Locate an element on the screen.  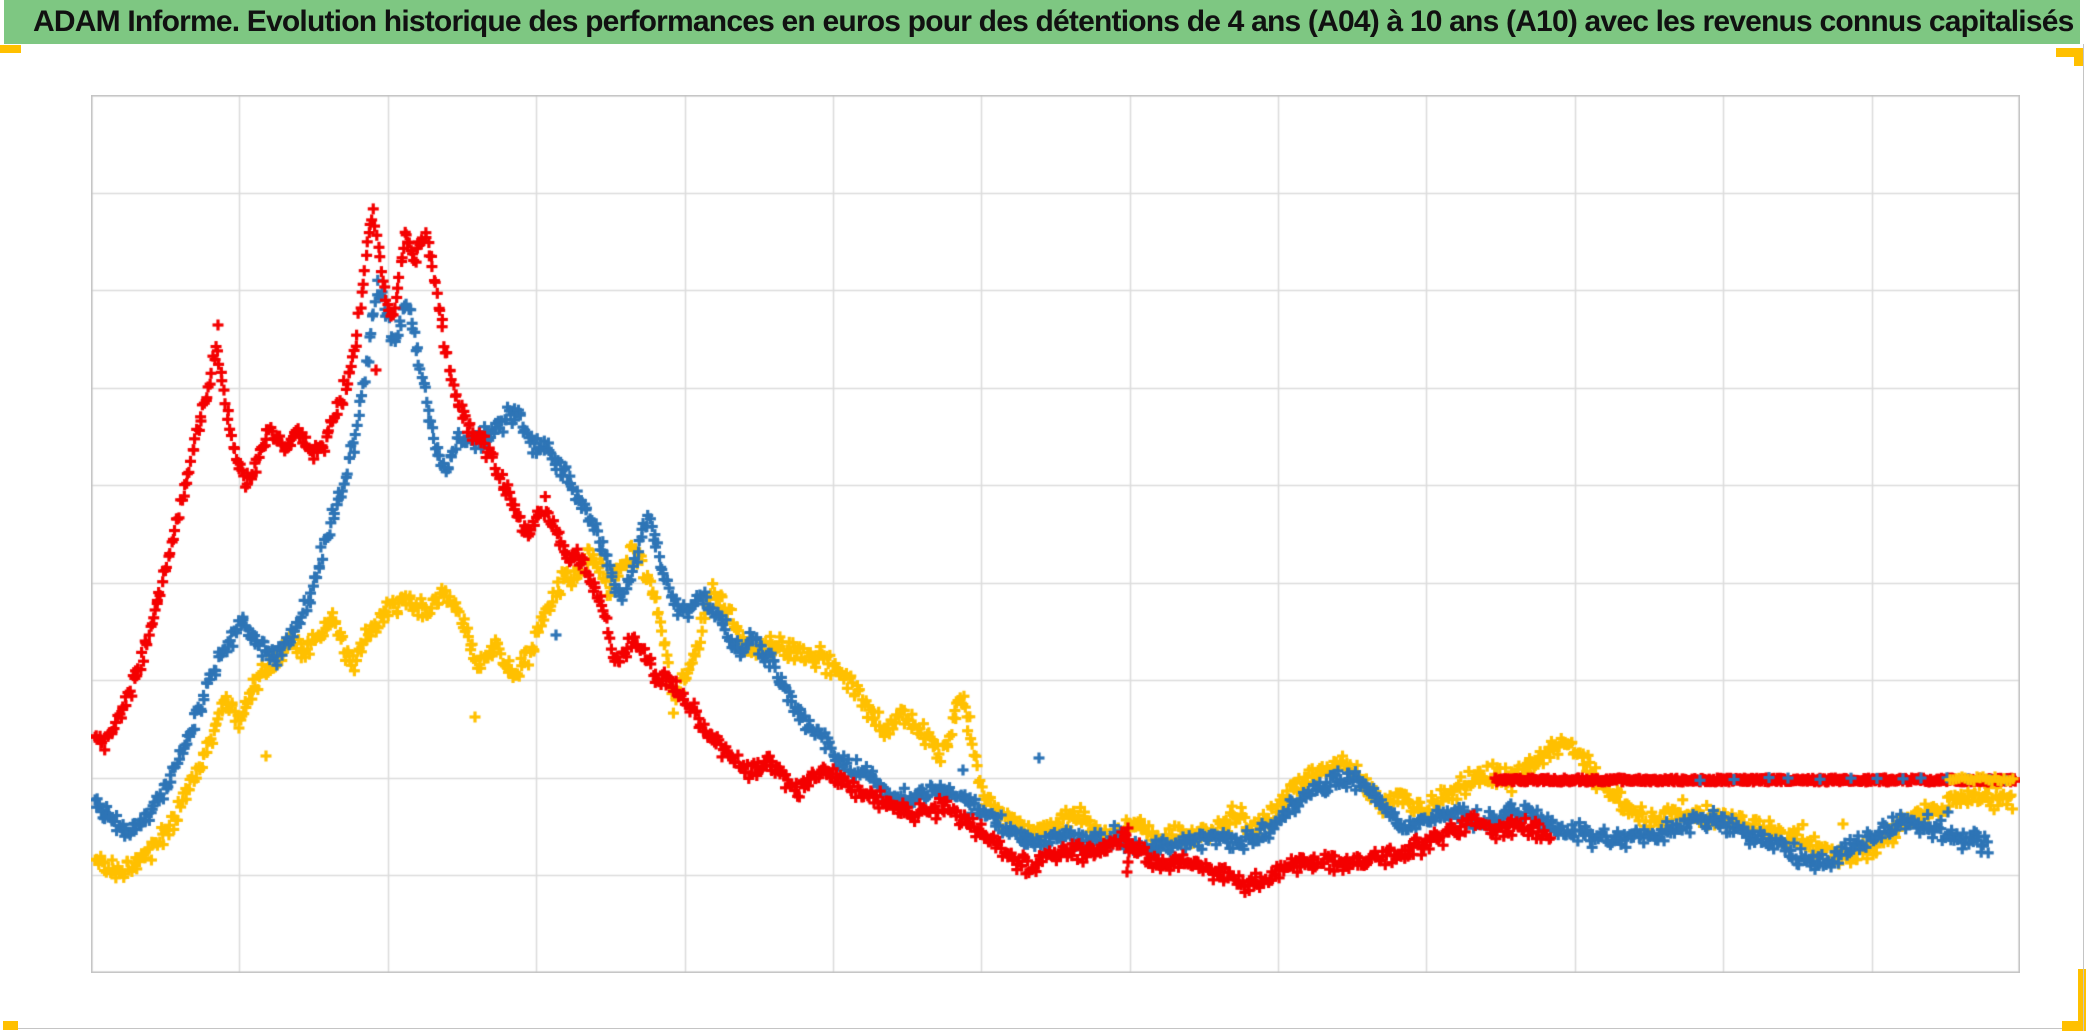
right-edge-line is located at coordinates (2083, 537).